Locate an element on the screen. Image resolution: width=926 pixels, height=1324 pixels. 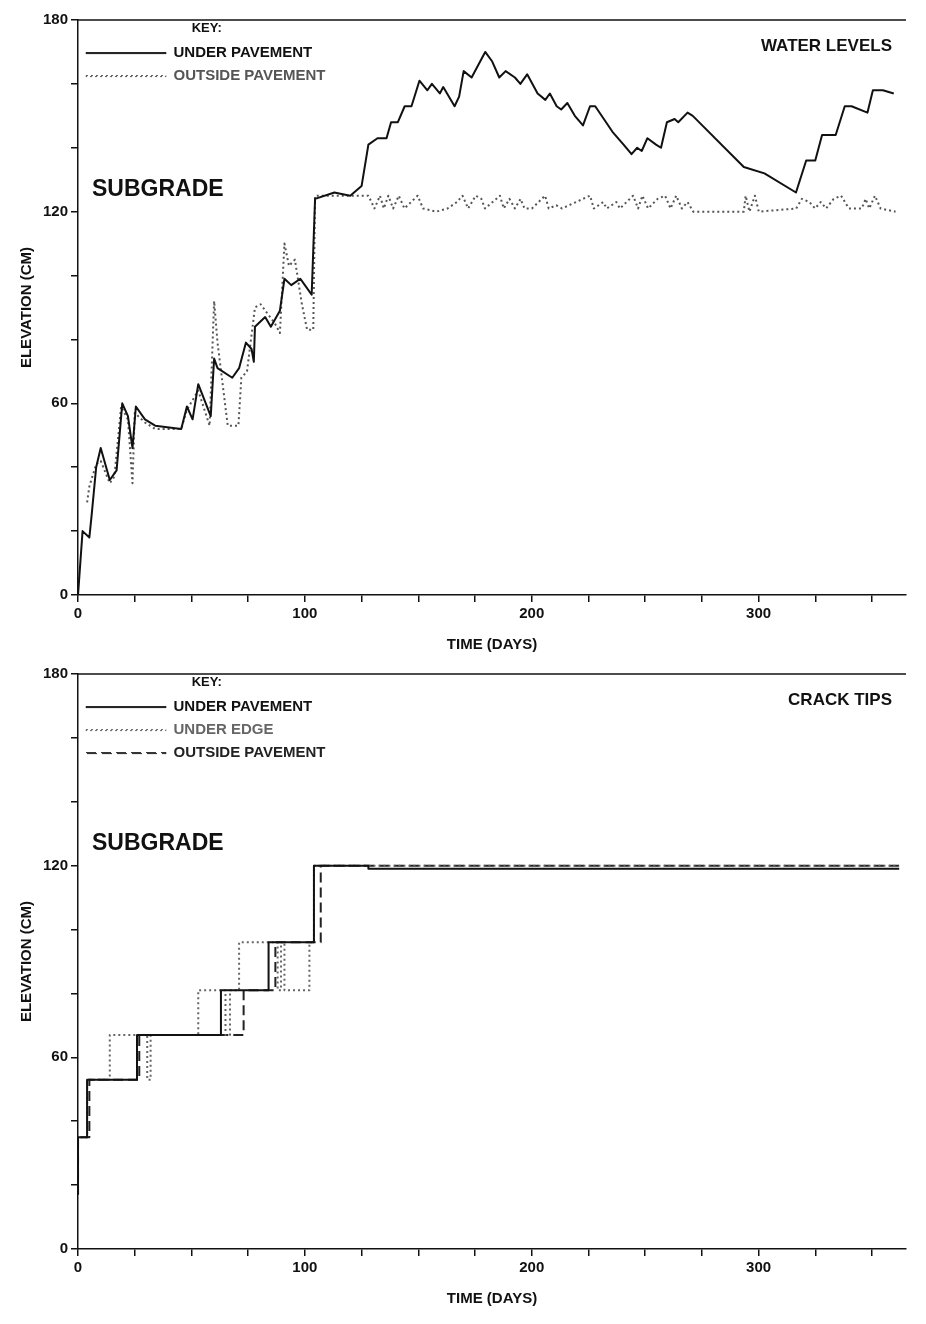
text: WATER LEVELS is located at coordinates (826, 46).